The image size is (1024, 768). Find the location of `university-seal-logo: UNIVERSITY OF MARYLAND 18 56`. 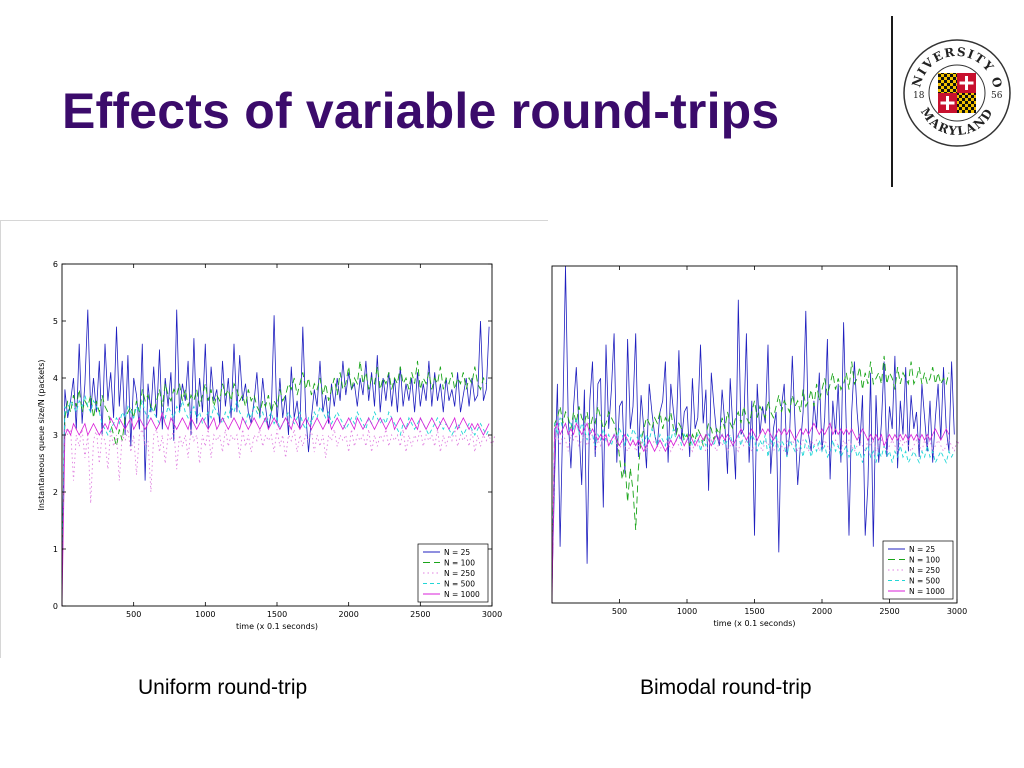

university-seal-logo: UNIVERSITY OF MARYLAND 18 56 is located at coordinates (956, 92).